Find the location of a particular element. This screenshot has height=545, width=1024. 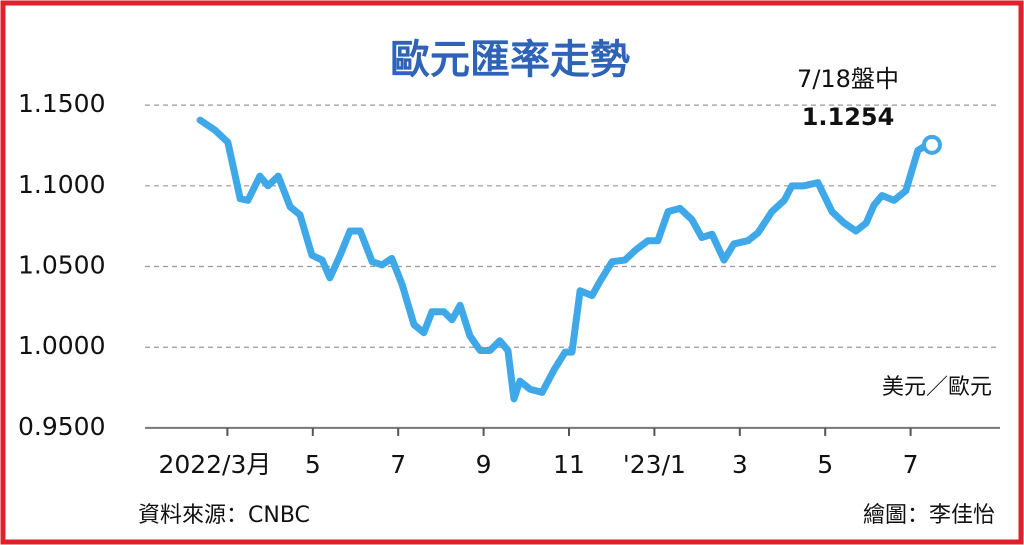

y-axis-label: 美元／歐元 is located at coordinates (937, 387).